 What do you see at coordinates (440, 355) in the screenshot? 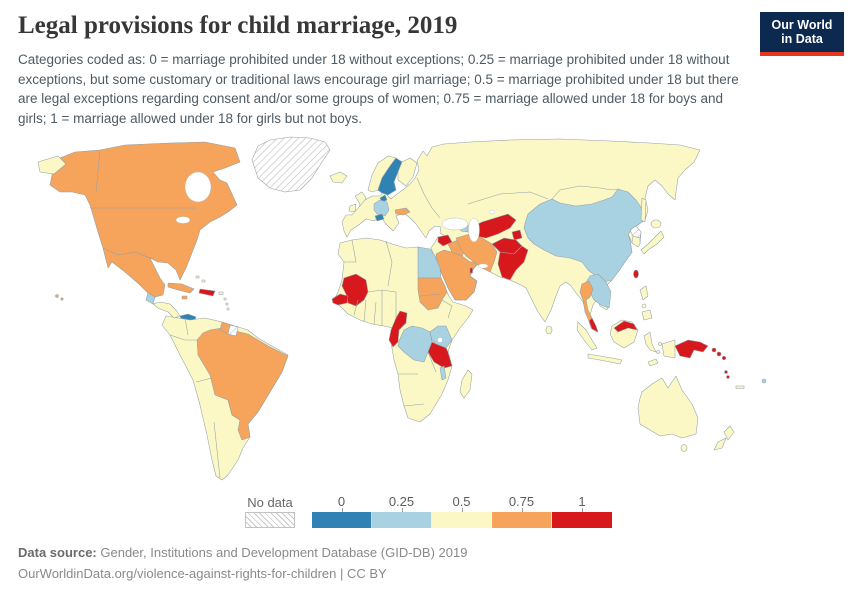
I see `country-tanzania` at bounding box center [440, 355].